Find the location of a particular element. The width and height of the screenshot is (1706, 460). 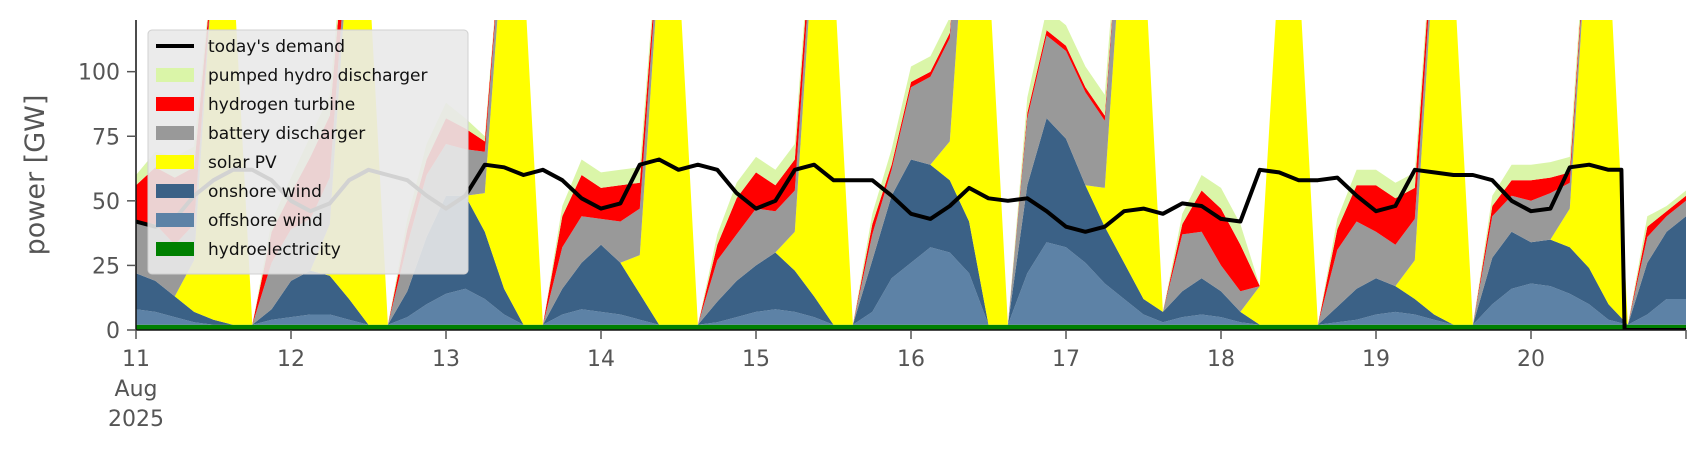

x-tick-label: 20 is located at coordinates (1531, 359).